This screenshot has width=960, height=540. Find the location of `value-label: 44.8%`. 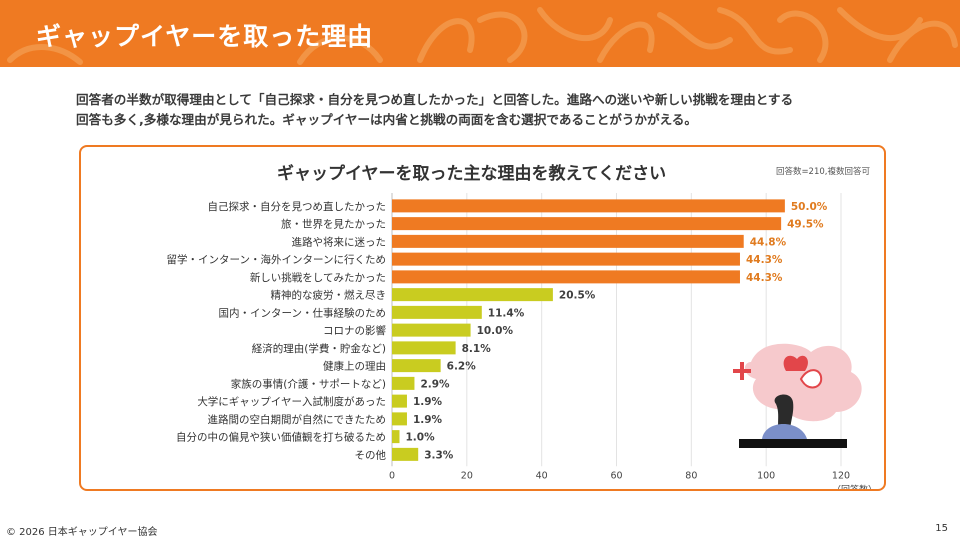

value-label: 44.8% is located at coordinates (768, 242).